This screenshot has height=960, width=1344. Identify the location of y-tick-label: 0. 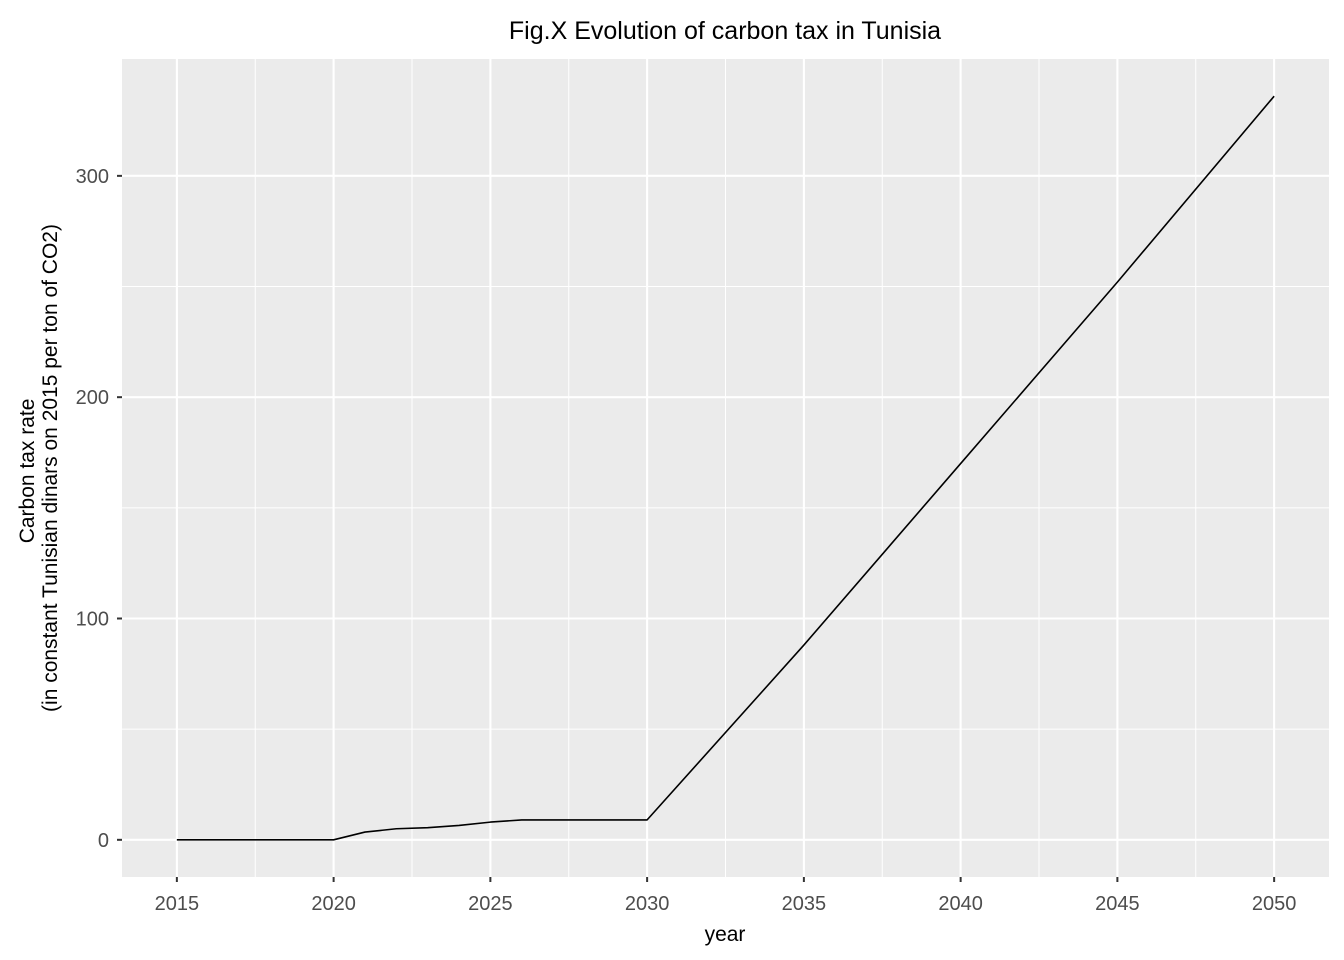
(103, 841).